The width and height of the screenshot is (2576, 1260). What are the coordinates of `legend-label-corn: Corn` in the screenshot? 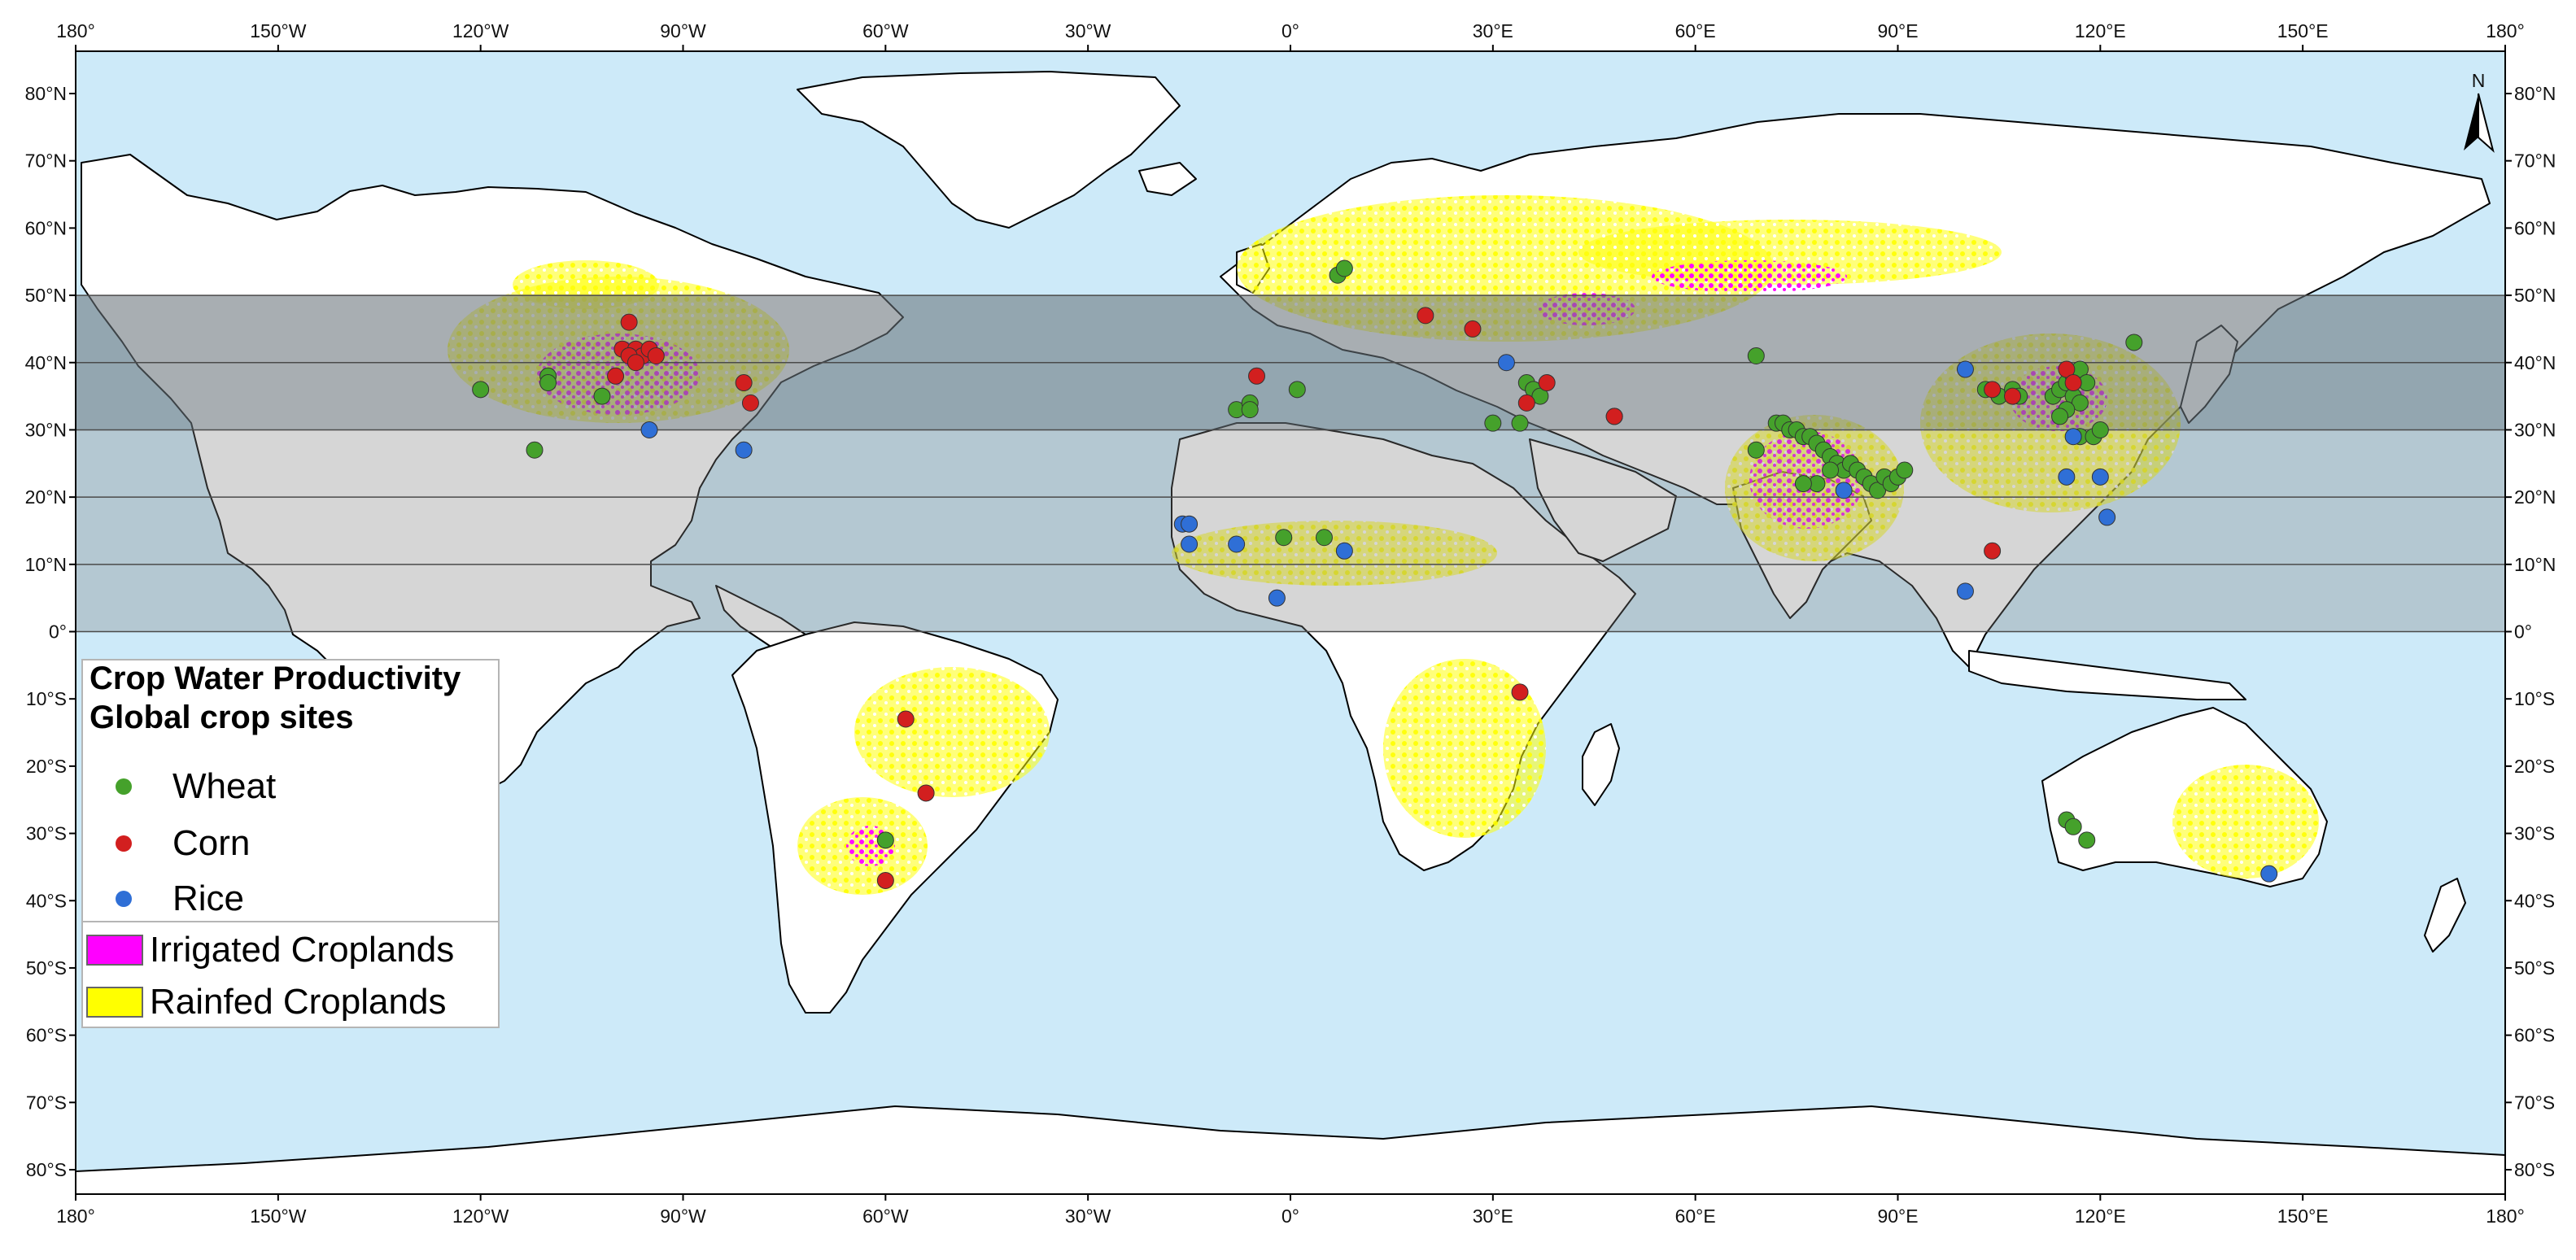 It's located at (211, 843).